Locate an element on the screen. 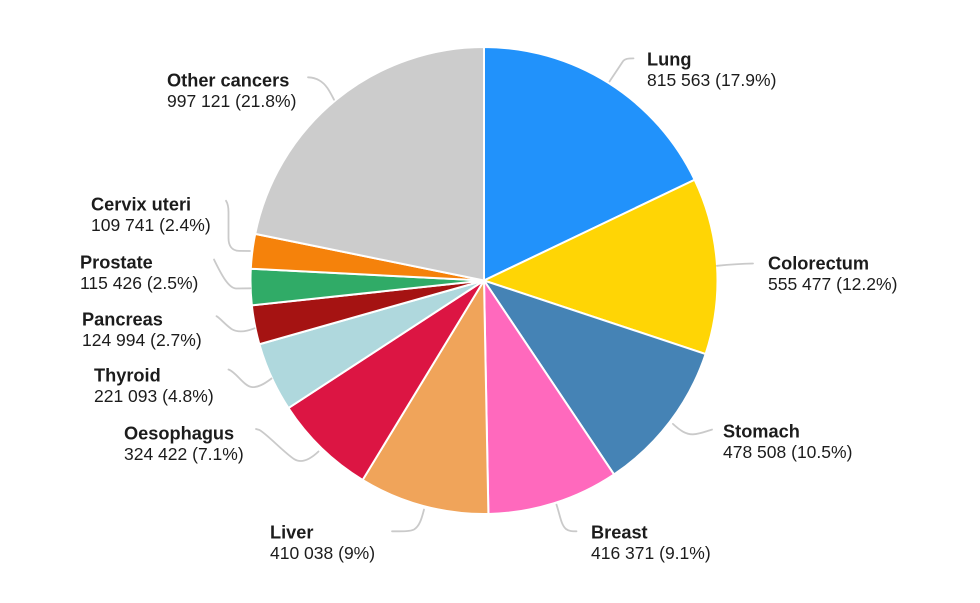 Image resolution: width=980 pixels, height=603 pixels. svg-text: 109 741 (2.4%) is located at coordinates (151, 225).